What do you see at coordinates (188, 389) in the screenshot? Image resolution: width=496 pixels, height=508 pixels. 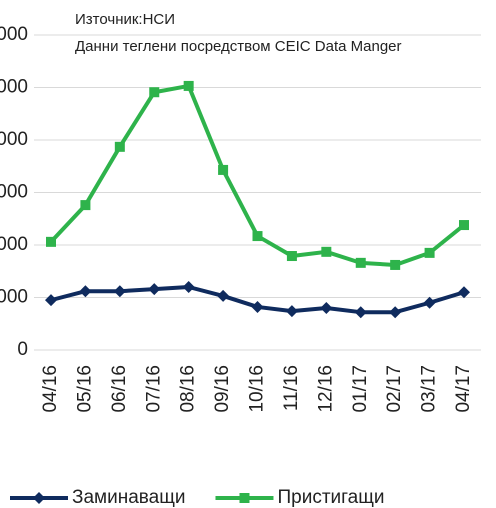 I see `x-tick-label: 08/16` at bounding box center [188, 389].